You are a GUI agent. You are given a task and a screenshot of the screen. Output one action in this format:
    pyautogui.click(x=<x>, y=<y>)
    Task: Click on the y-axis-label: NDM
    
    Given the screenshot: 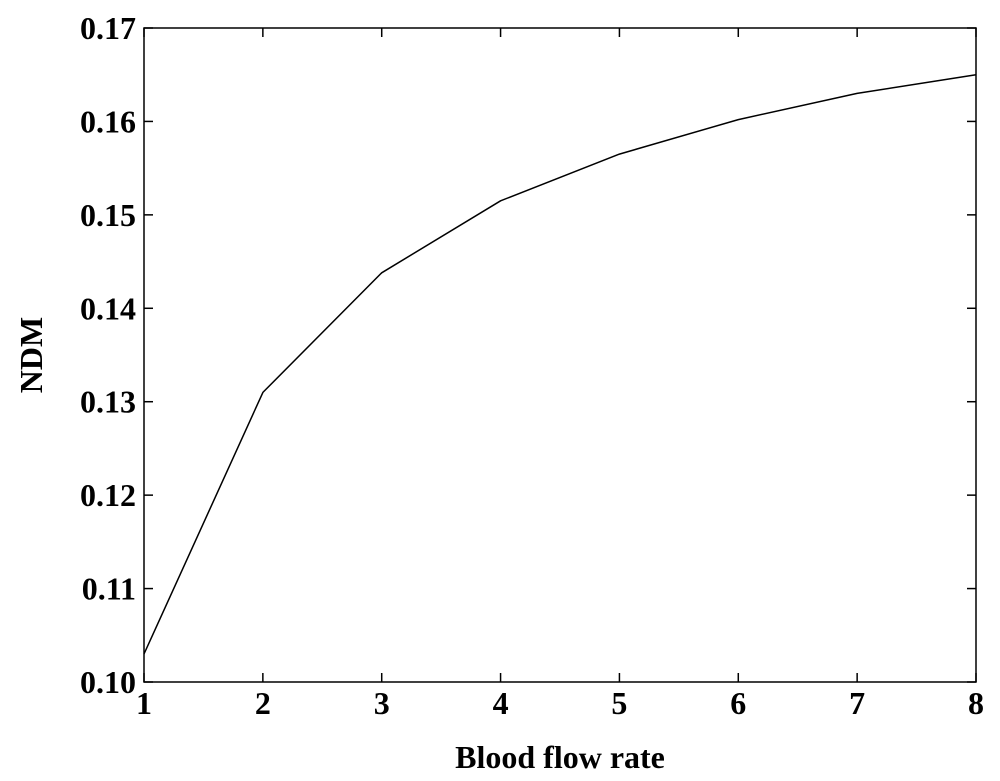 What is the action you would take?
    pyautogui.click(x=31, y=355)
    